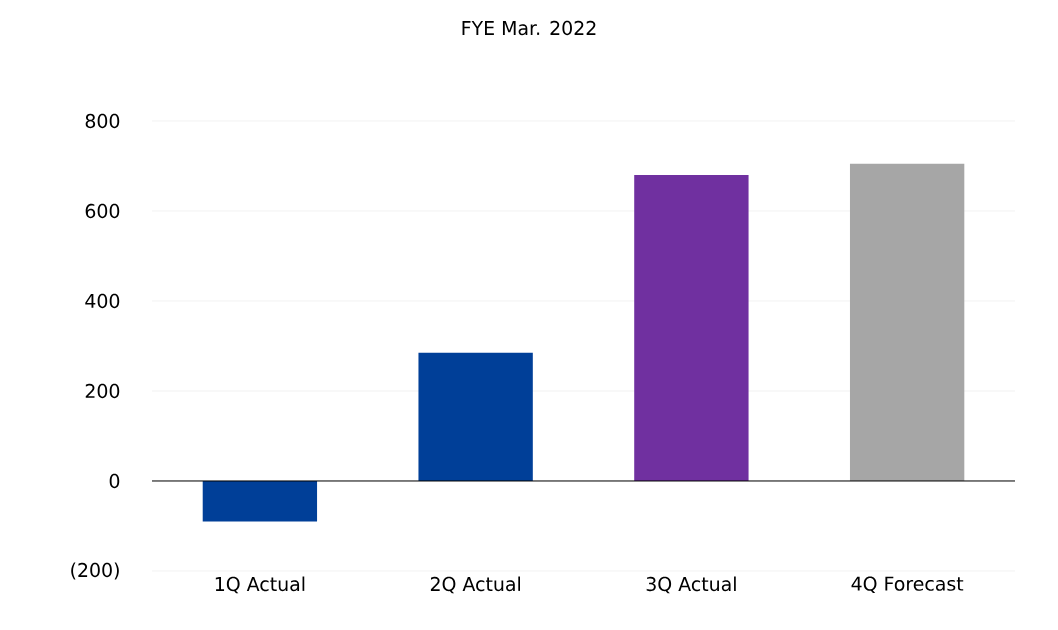  I want to click on y-tick-label: 800, so click(102, 121).